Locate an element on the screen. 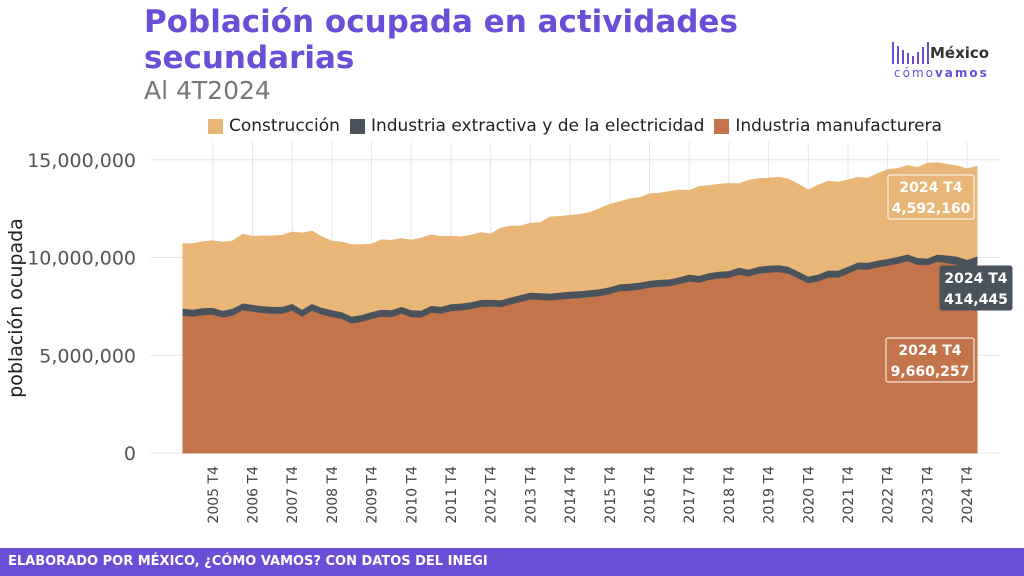 The width and height of the screenshot is (1024, 576). annotation-value: 9,660,257 is located at coordinates (930, 372).